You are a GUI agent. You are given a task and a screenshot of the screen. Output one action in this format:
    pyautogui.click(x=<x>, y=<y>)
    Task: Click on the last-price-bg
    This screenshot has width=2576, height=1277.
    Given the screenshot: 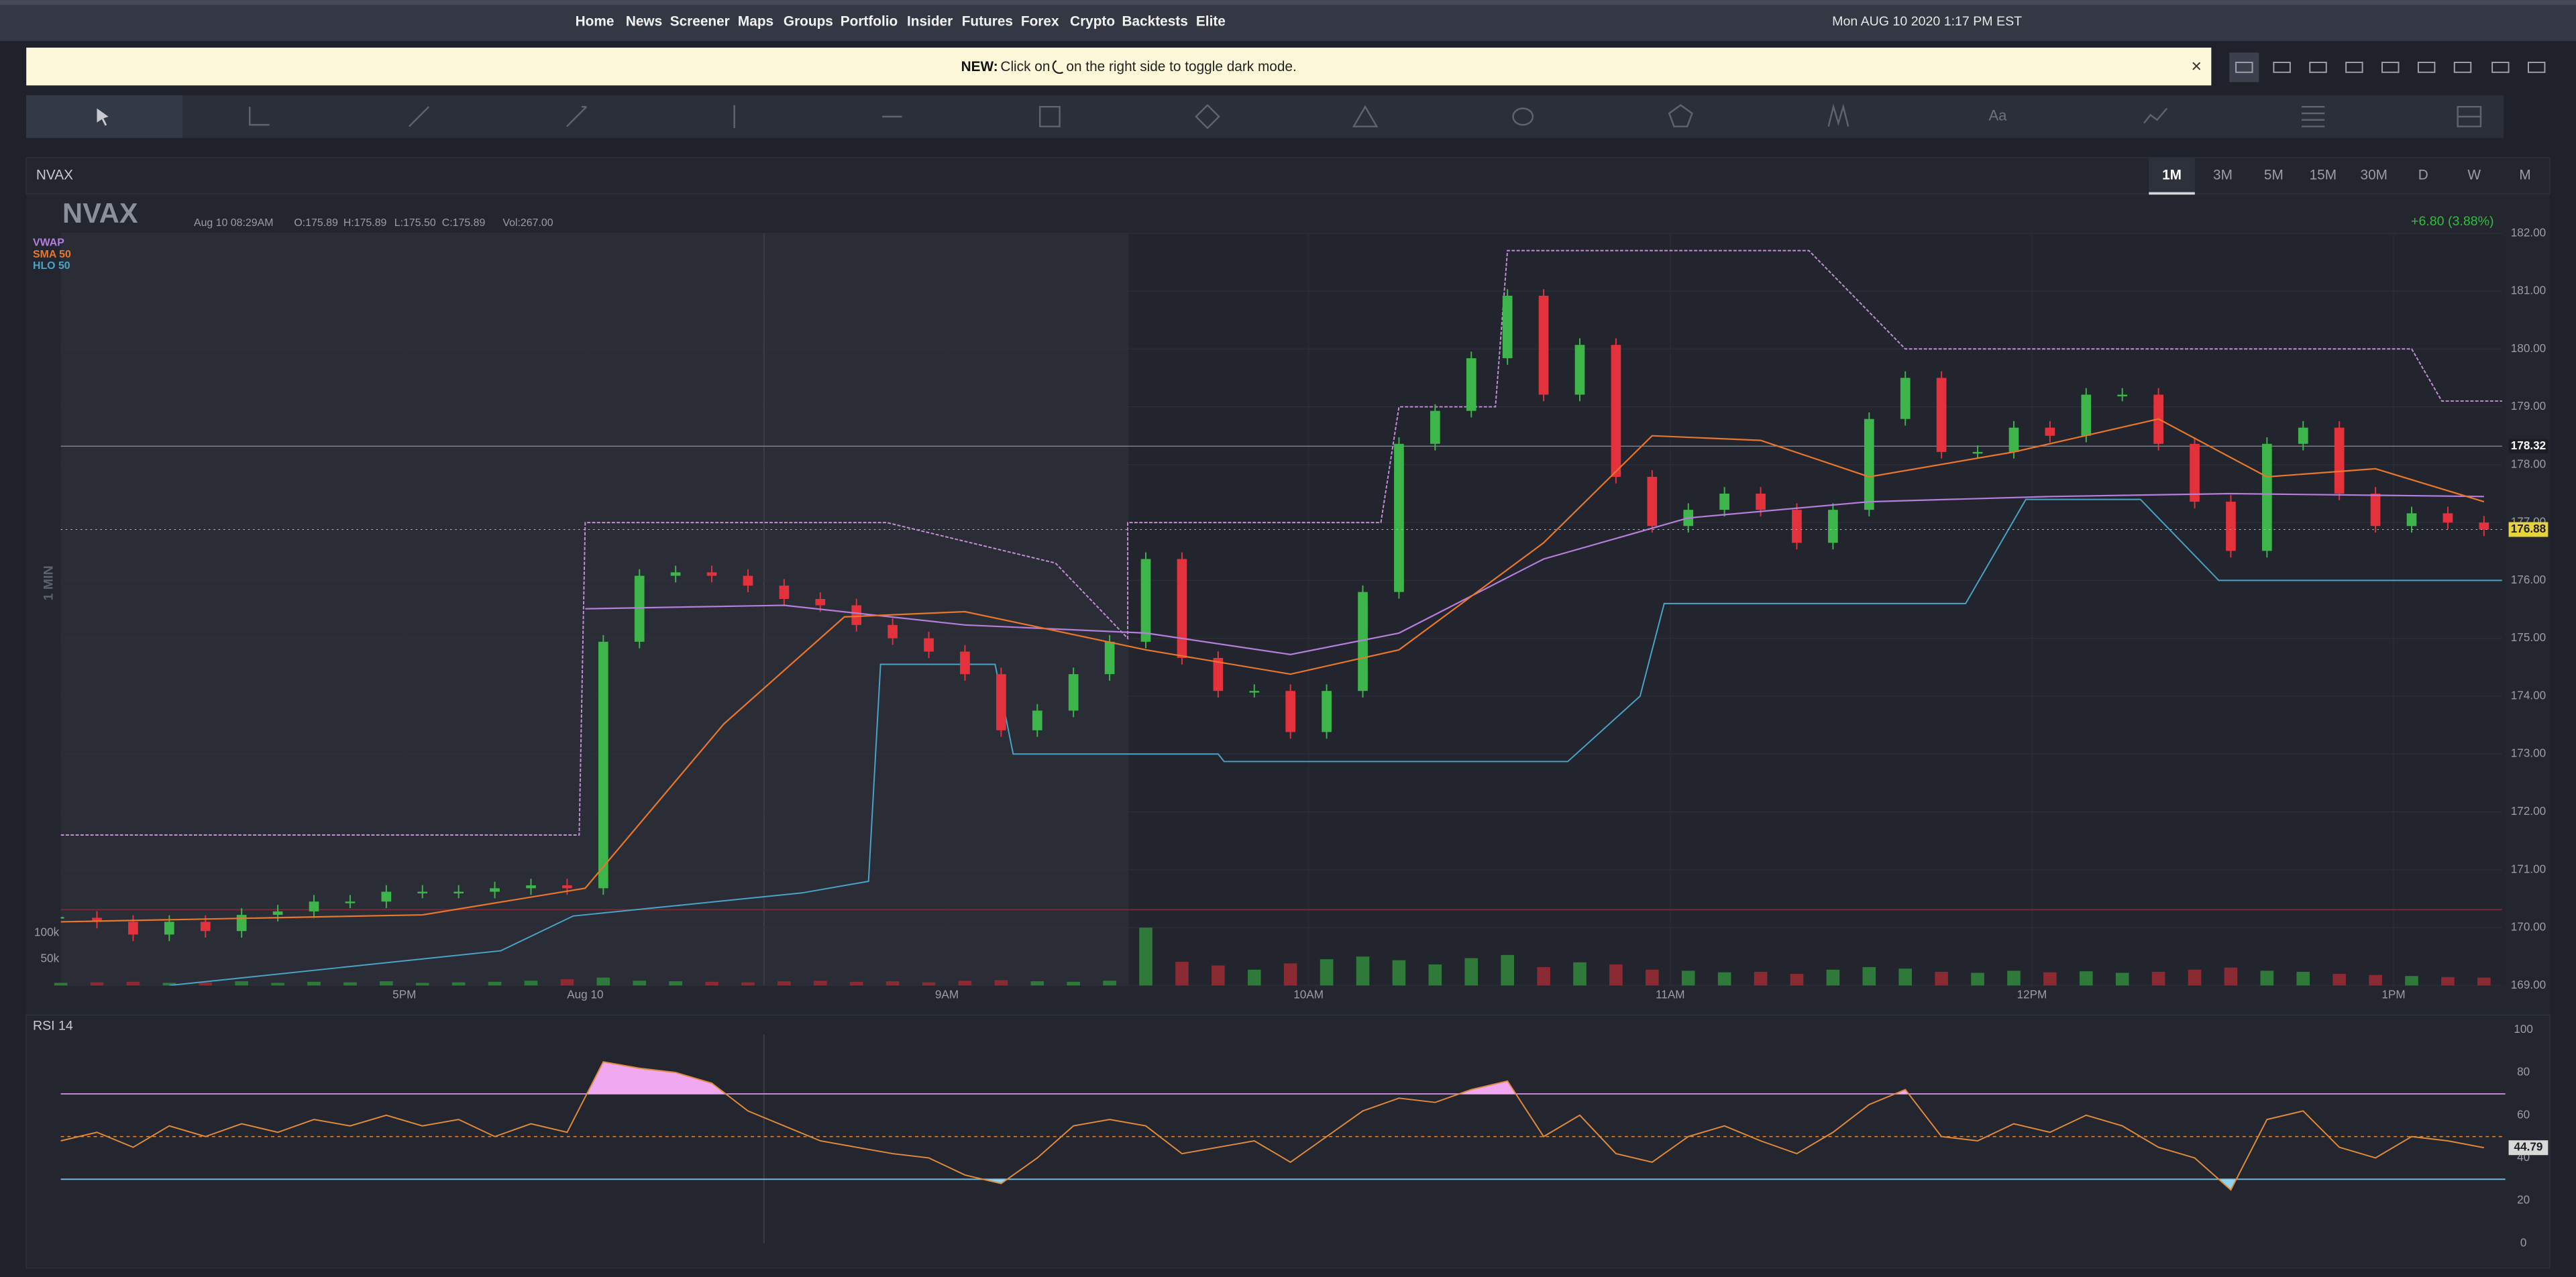 What is the action you would take?
    pyautogui.click(x=2528, y=529)
    